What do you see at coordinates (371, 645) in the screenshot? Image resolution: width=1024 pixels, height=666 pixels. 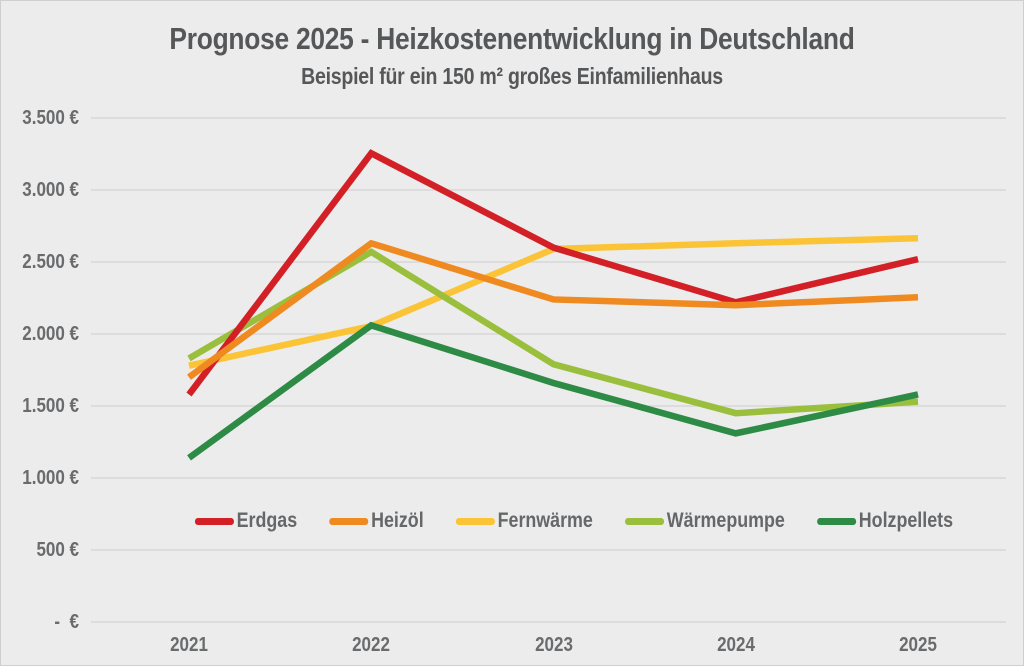 I see `x-axis-label: 2022` at bounding box center [371, 645].